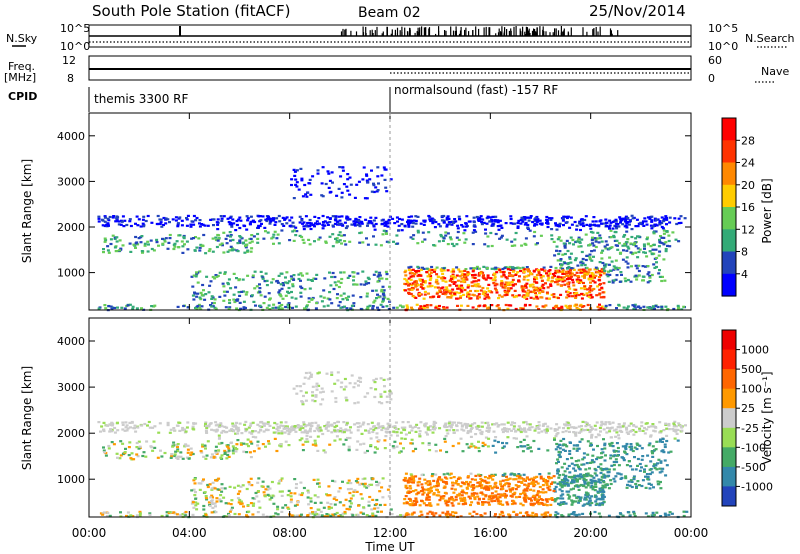 The height and width of the screenshot is (554, 800). What do you see at coordinates (775, 71) in the screenshot?
I see `nave-label: Nave` at bounding box center [775, 71].